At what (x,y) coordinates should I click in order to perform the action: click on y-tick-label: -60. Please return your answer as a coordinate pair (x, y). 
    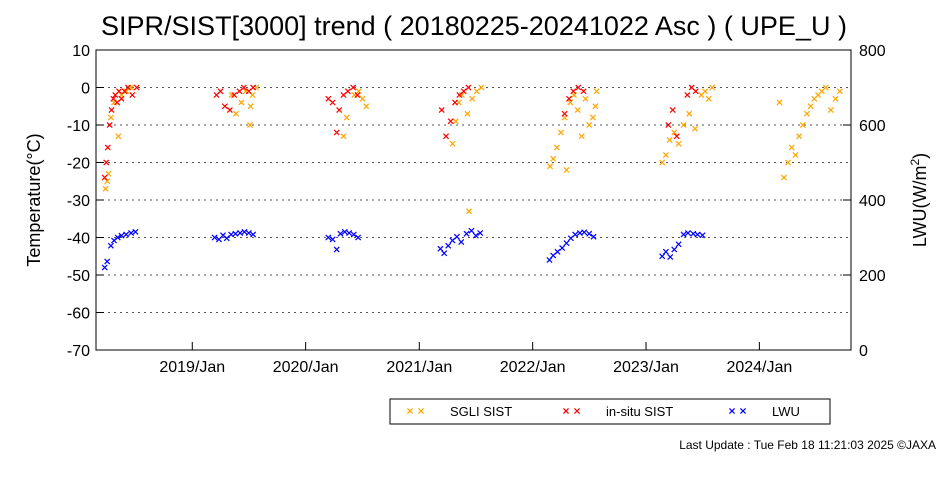
    Looking at the image, I should click on (78, 314).